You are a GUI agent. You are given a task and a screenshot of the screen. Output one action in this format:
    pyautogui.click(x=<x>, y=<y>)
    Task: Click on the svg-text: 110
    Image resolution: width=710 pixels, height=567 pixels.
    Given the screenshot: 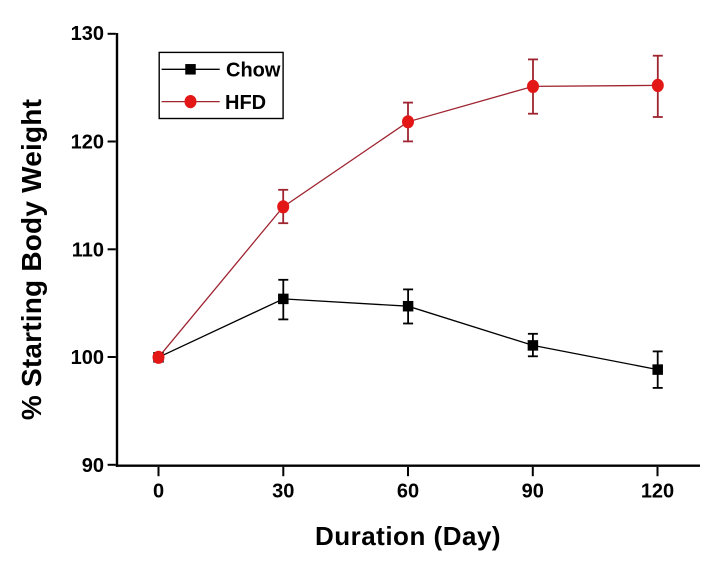 What is the action you would take?
    pyautogui.click(x=88, y=251)
    